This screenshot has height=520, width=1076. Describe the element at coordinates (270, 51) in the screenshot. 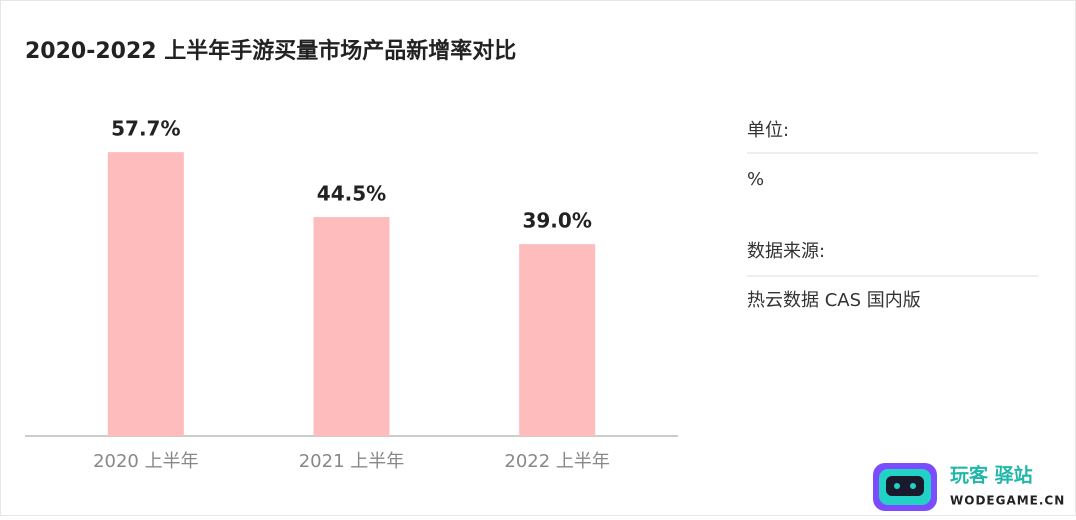

I see `chart-title: 2020-2022 上半年手游买量市场产品新增率对比` at that location.